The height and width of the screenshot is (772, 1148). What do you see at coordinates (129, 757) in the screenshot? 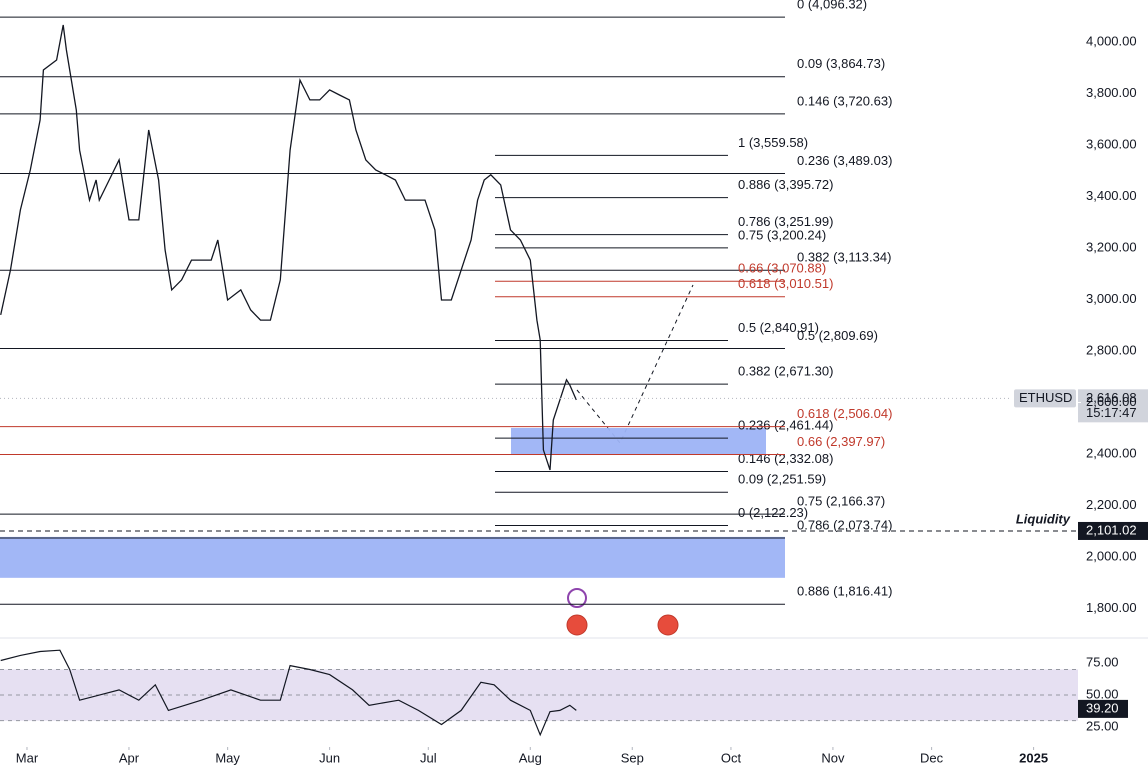
I see `x-tick-label: Apr` at bounding box center [129, 757].